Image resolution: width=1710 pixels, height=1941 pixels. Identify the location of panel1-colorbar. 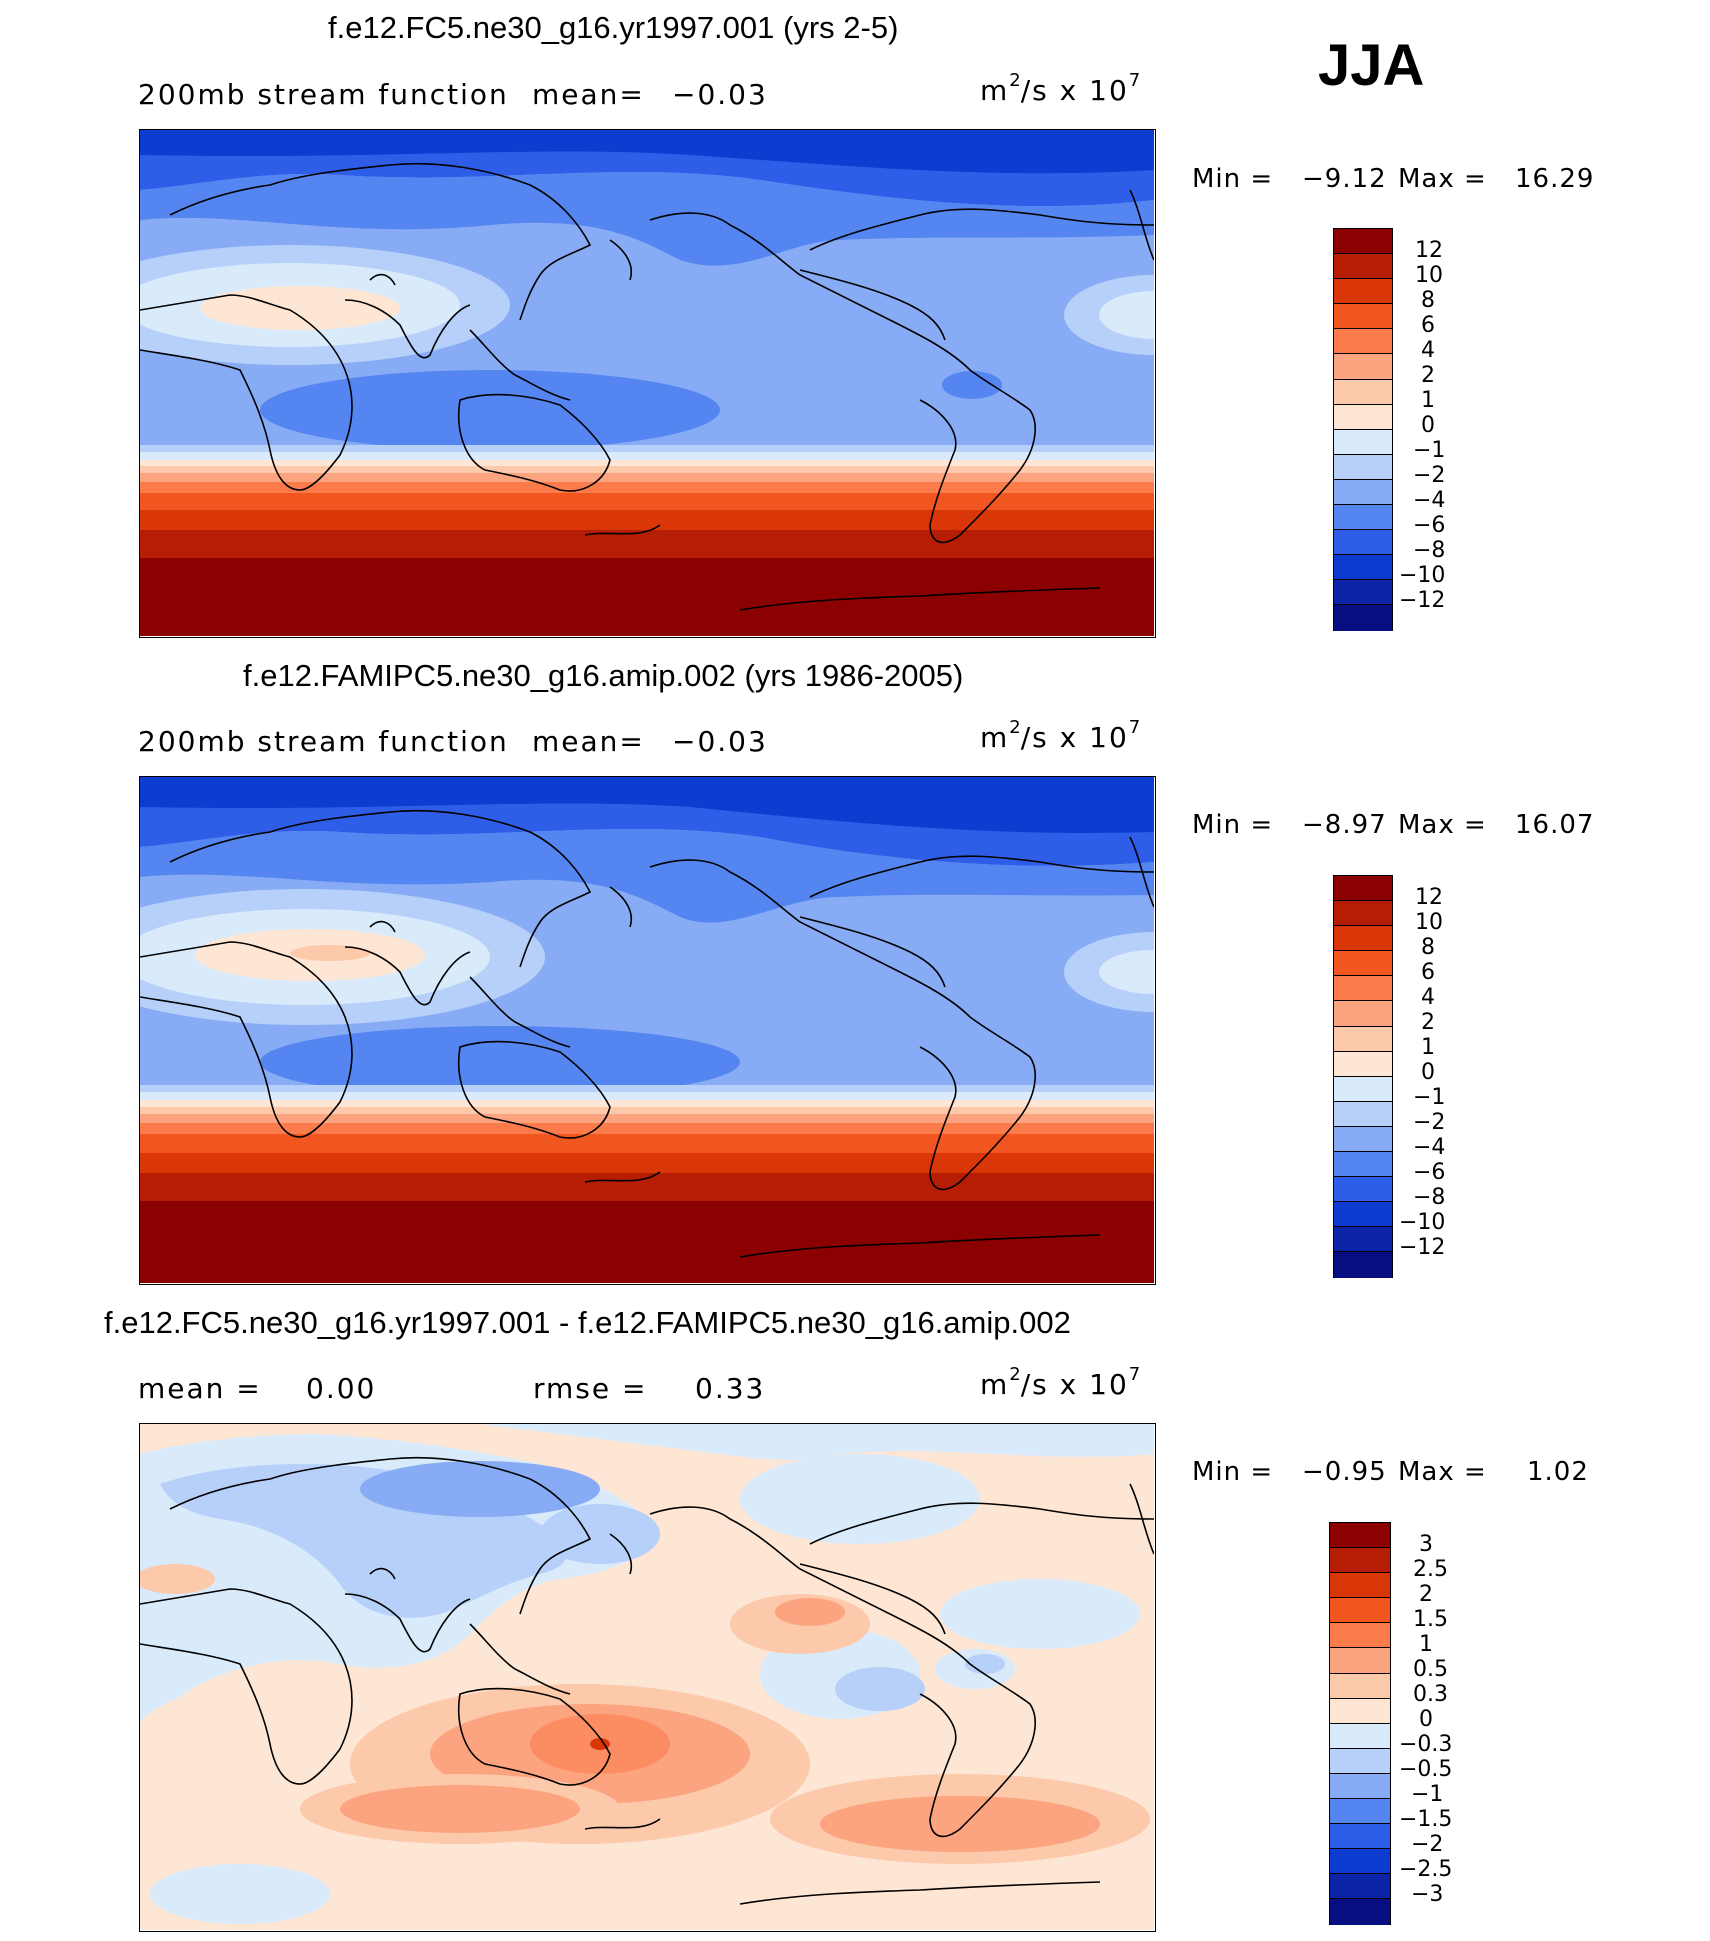
(1363, 429).